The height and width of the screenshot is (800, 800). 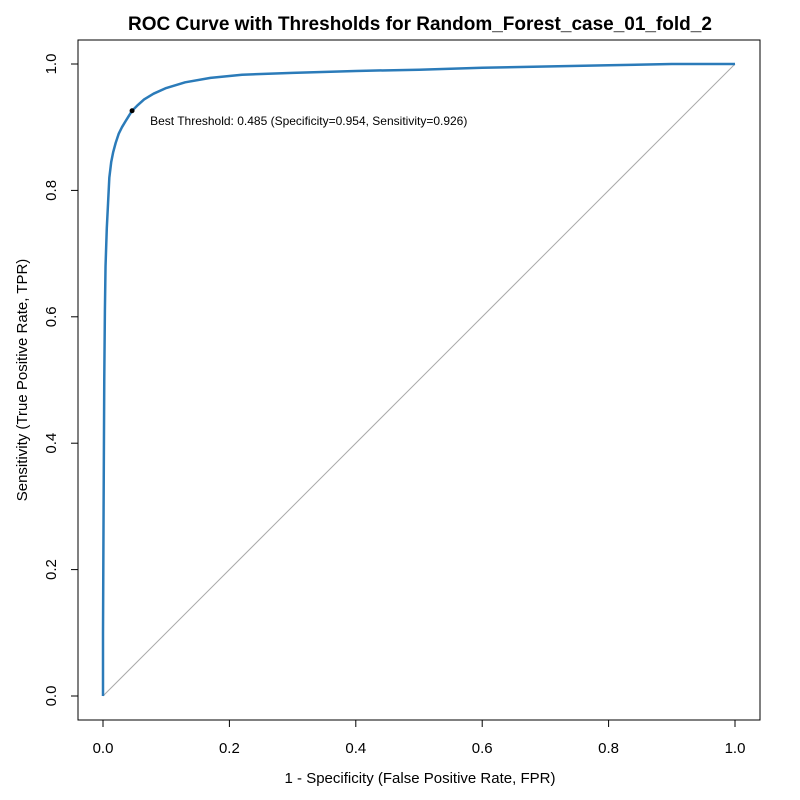 I want to click on x-tick-label: 0.0, so click(x=103, y=748).